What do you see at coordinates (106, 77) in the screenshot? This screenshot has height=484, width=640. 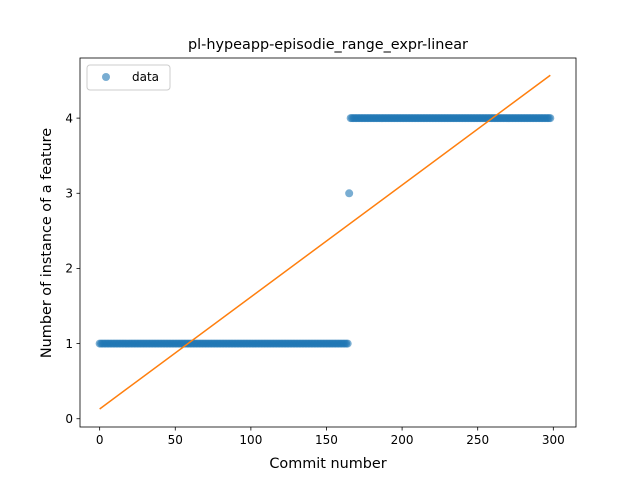 I see `legend-marker` at bounding box center [106, 77].